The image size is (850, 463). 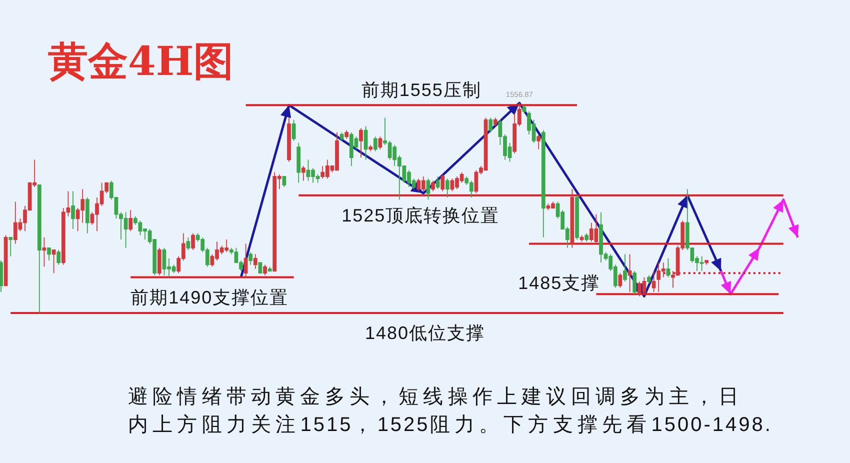 What do you see at coordinates (425, 333) in the screenshot?
I see `series-label: 1480低位支撑` at bounding box center [425, 333].